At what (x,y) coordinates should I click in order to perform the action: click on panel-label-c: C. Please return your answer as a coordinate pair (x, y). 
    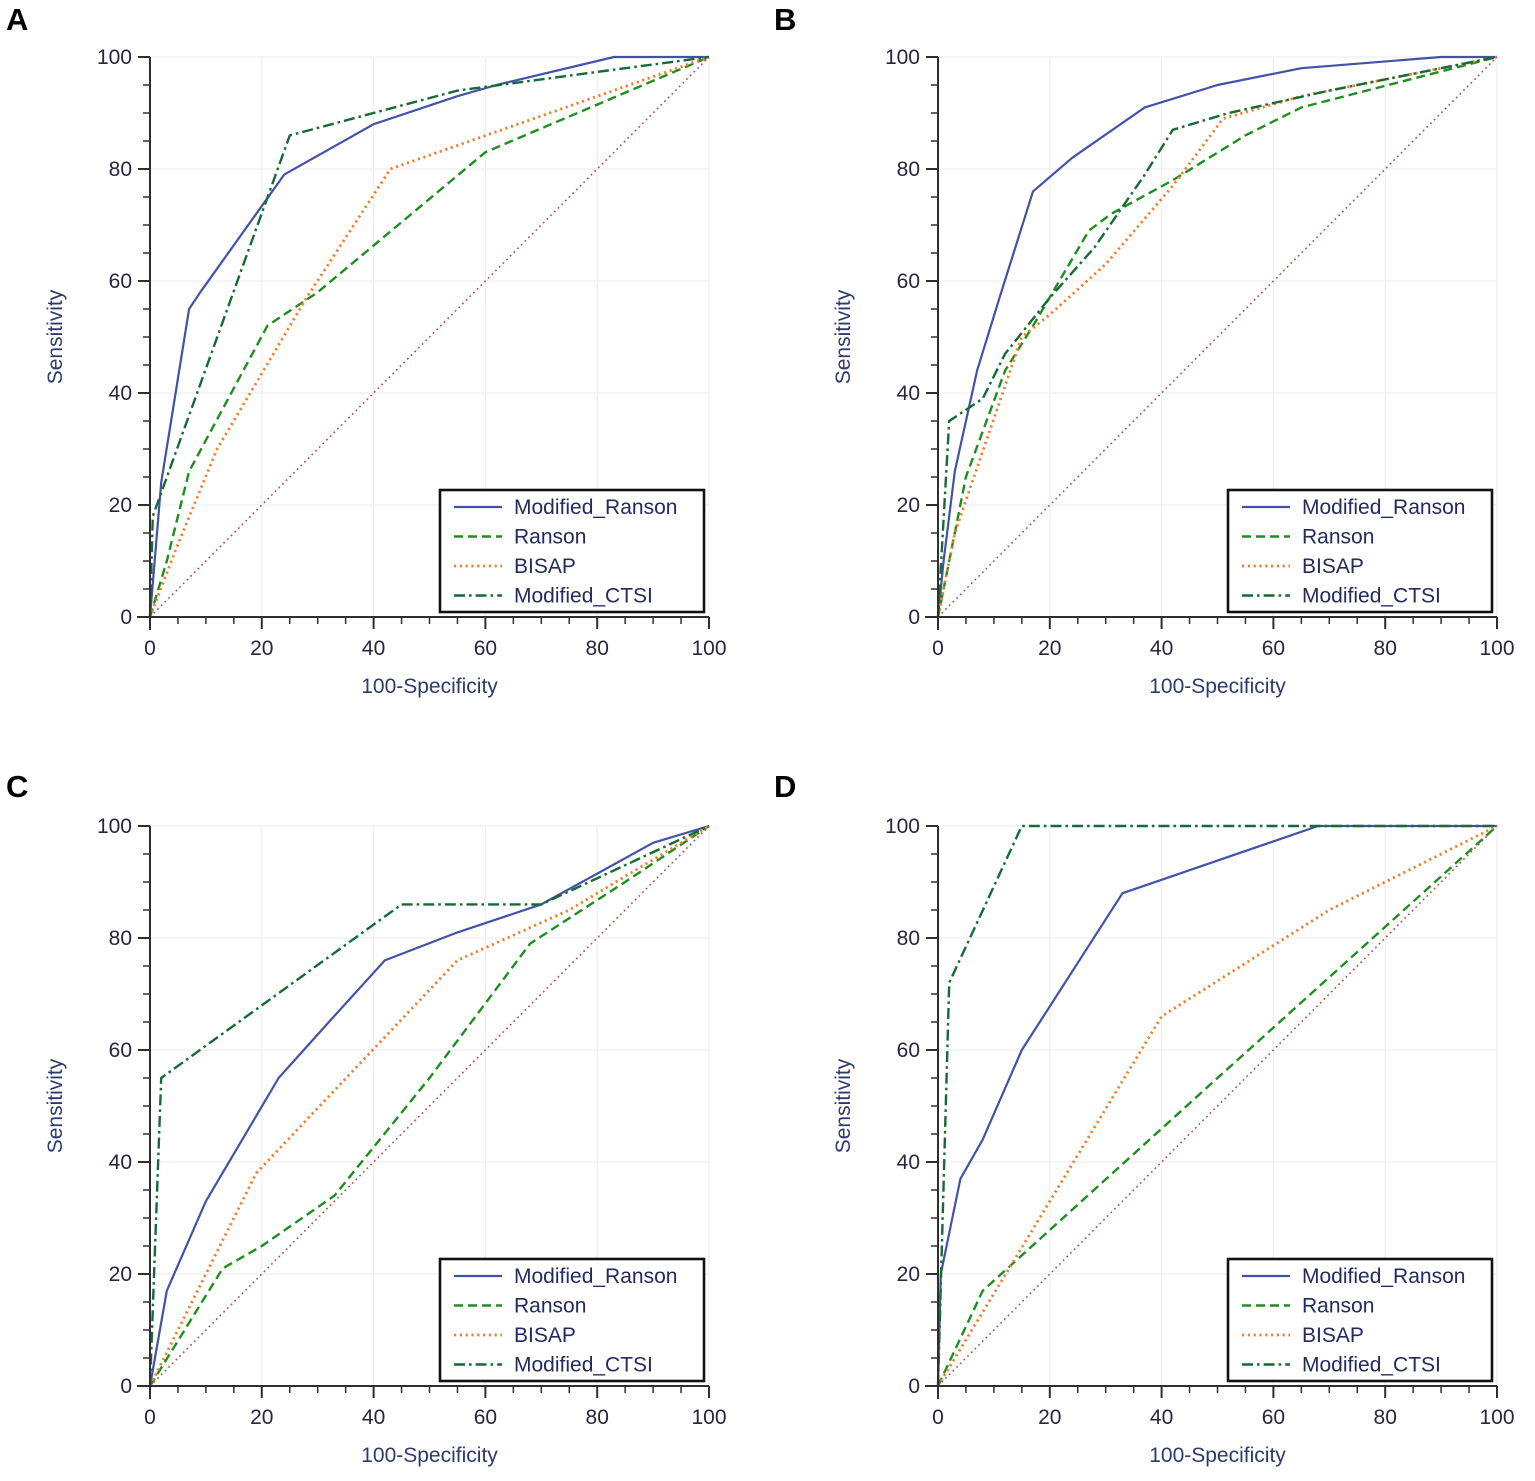
    Looking at the image, I should click on (18, 786).